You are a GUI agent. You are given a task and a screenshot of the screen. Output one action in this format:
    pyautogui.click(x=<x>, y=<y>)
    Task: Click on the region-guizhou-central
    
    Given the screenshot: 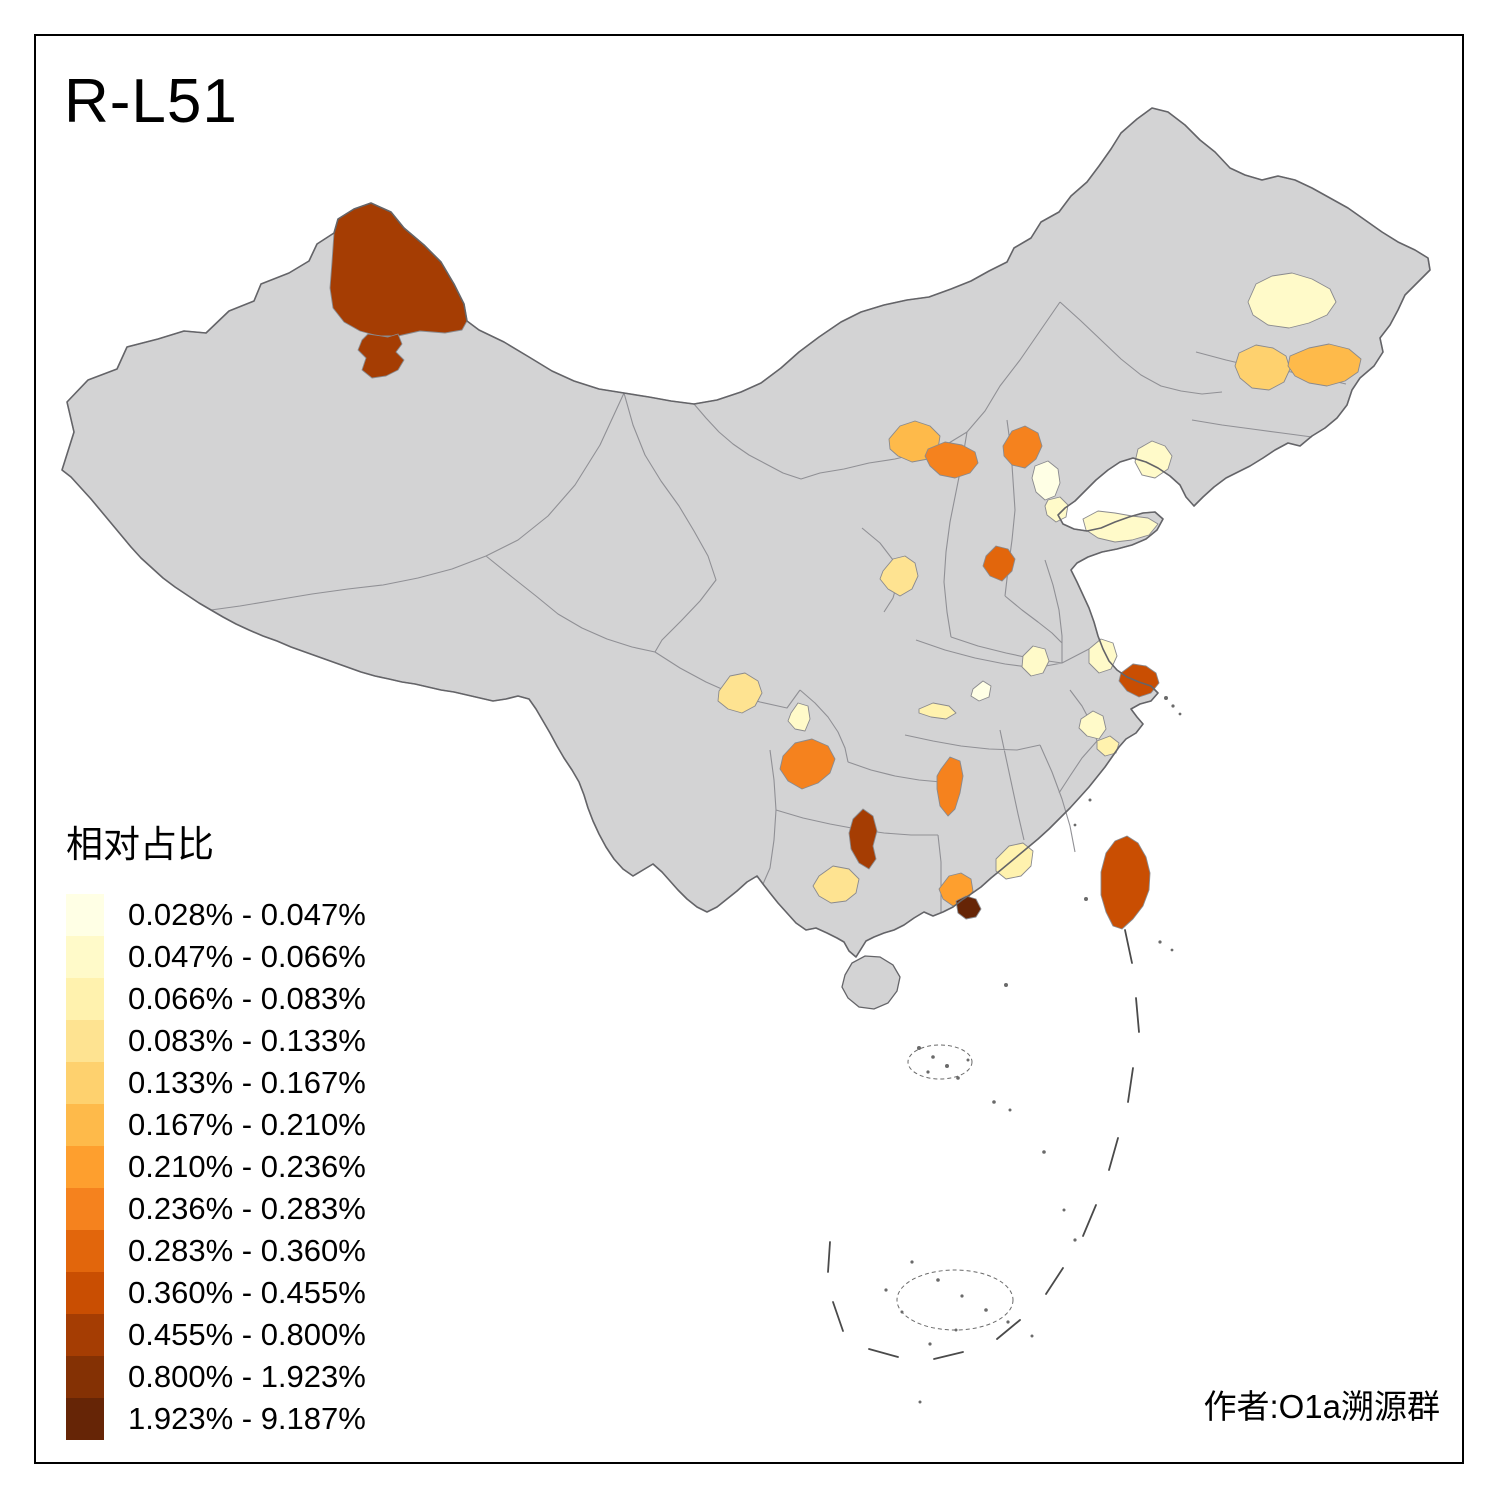 What is the action you would take?
    pyautogui.click(x=807, y=764)
    